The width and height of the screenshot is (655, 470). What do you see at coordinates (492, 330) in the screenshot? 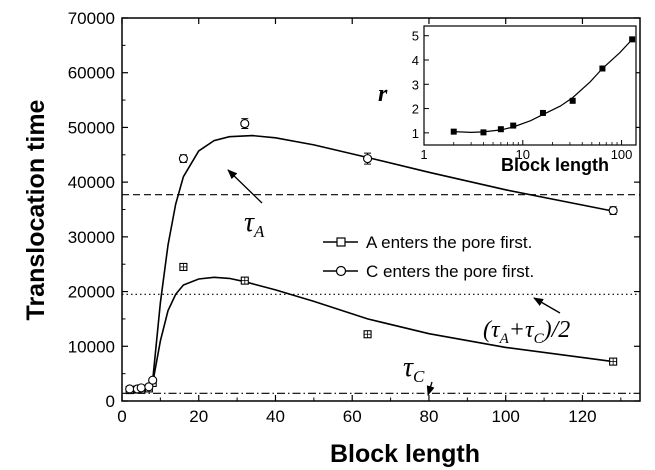
I see `tau-avg-open: (τ` at bounding box center [492, 330].